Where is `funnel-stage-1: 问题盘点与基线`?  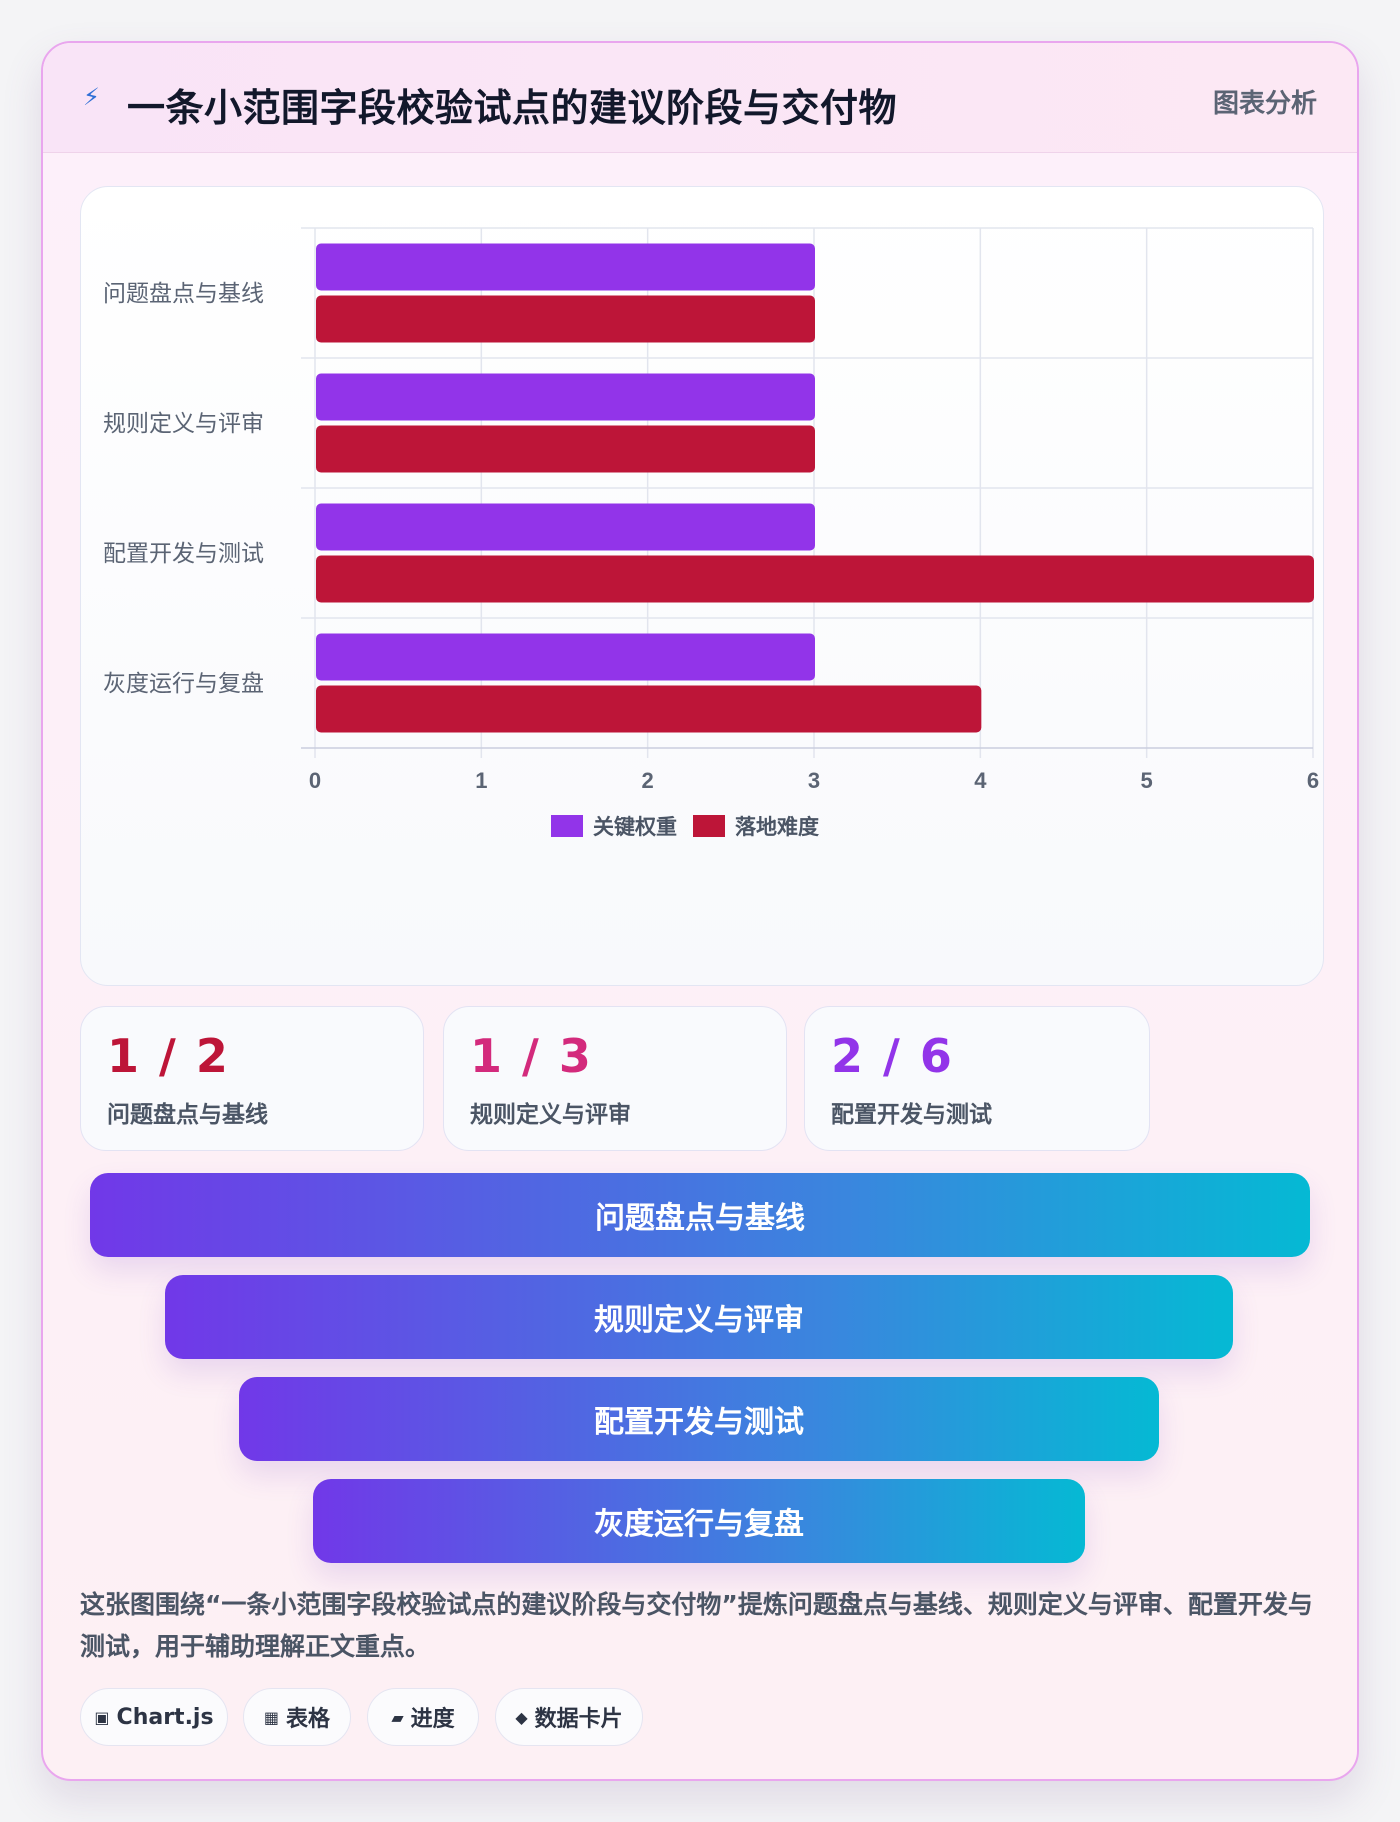 funnel-stage-1: 问题盘点与基线 is located at coordinates (700, 1215).